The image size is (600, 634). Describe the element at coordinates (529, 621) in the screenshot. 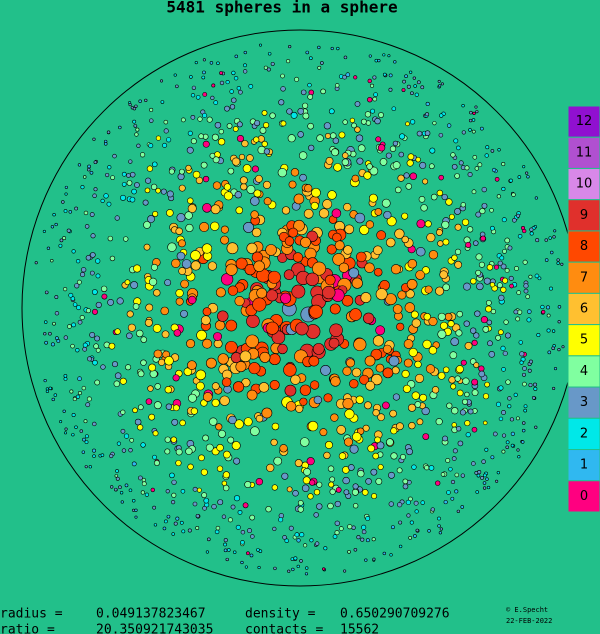

I see `date: 22-FEB-2022` at that location.